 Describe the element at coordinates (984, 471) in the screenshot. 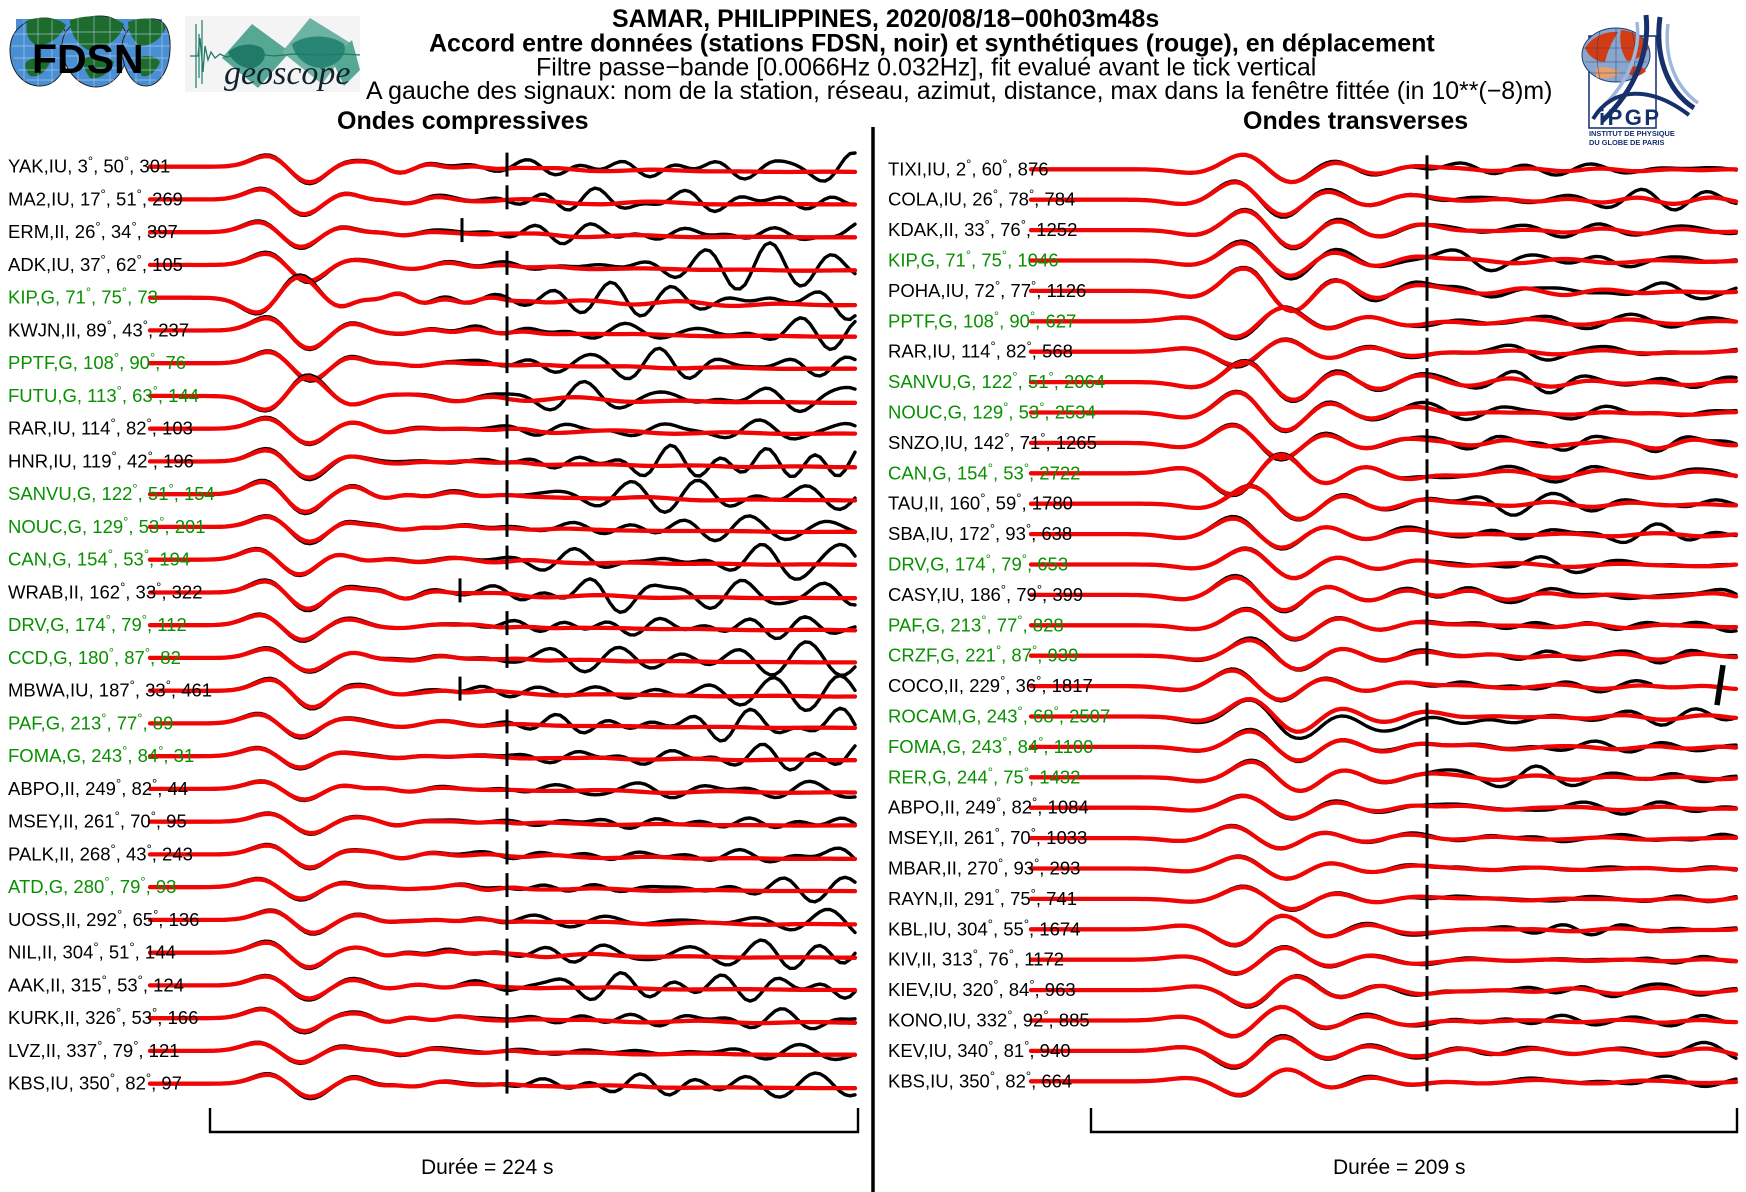

I see `svg-text: CAN,G, 154°, 53°, 2722` at that location.